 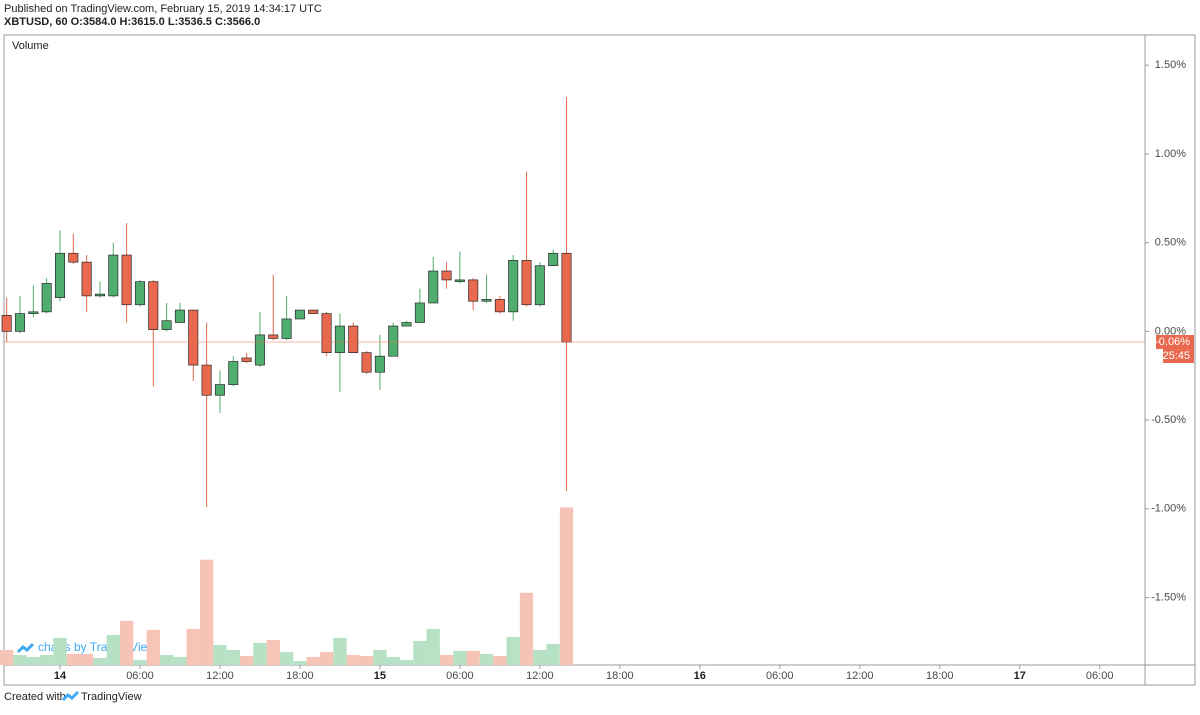 I want to click on y-tick-label: 1.50%, so click(x=1170, y=65).